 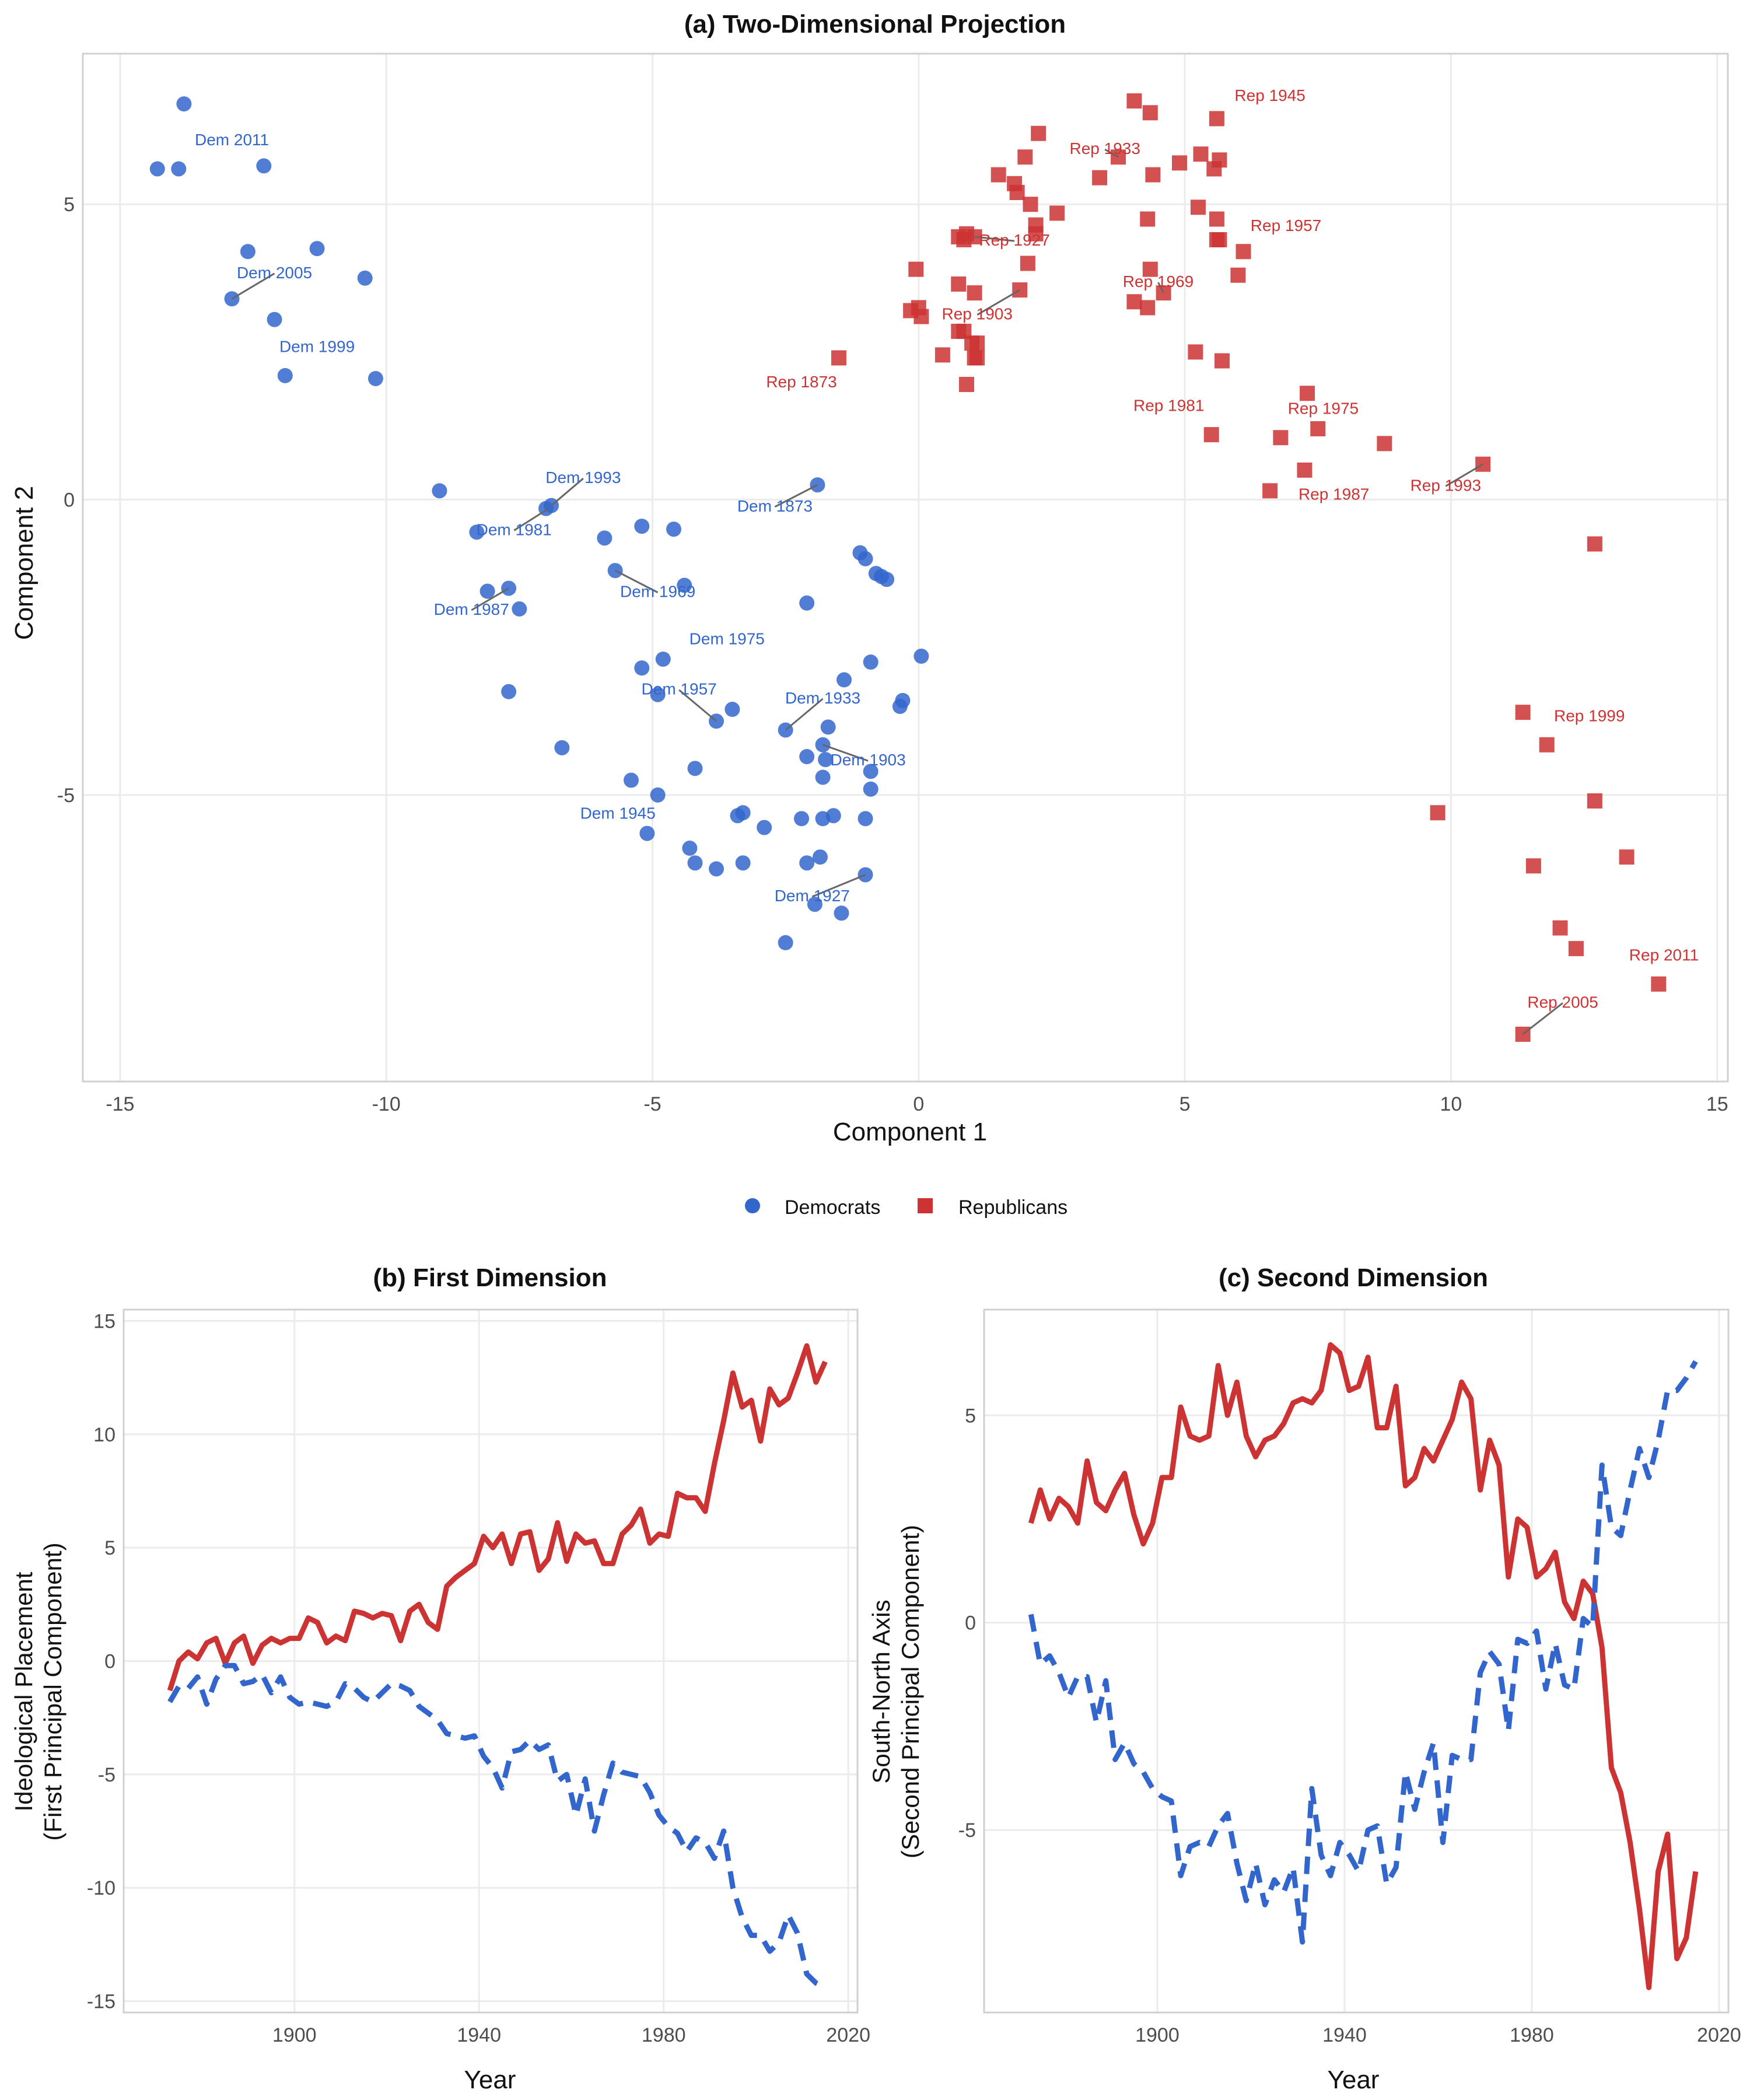 I want to click on annotation-label: Dem 1993, so click(x=583, y=477).